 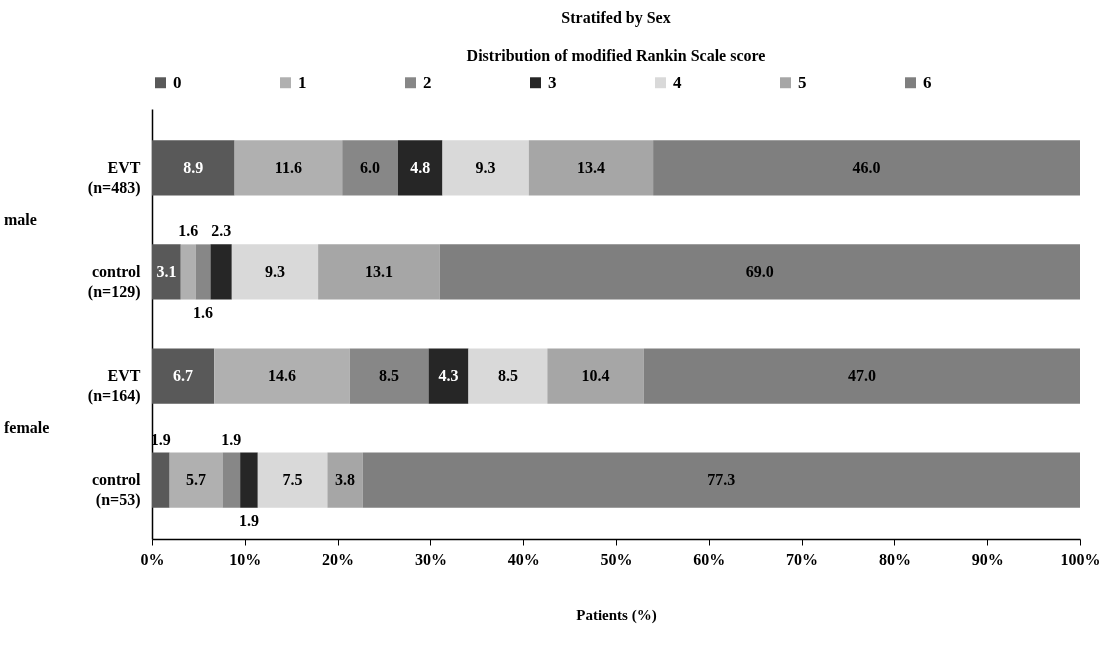 I want to click on legend-label: 1, so click(x=302, y=82).